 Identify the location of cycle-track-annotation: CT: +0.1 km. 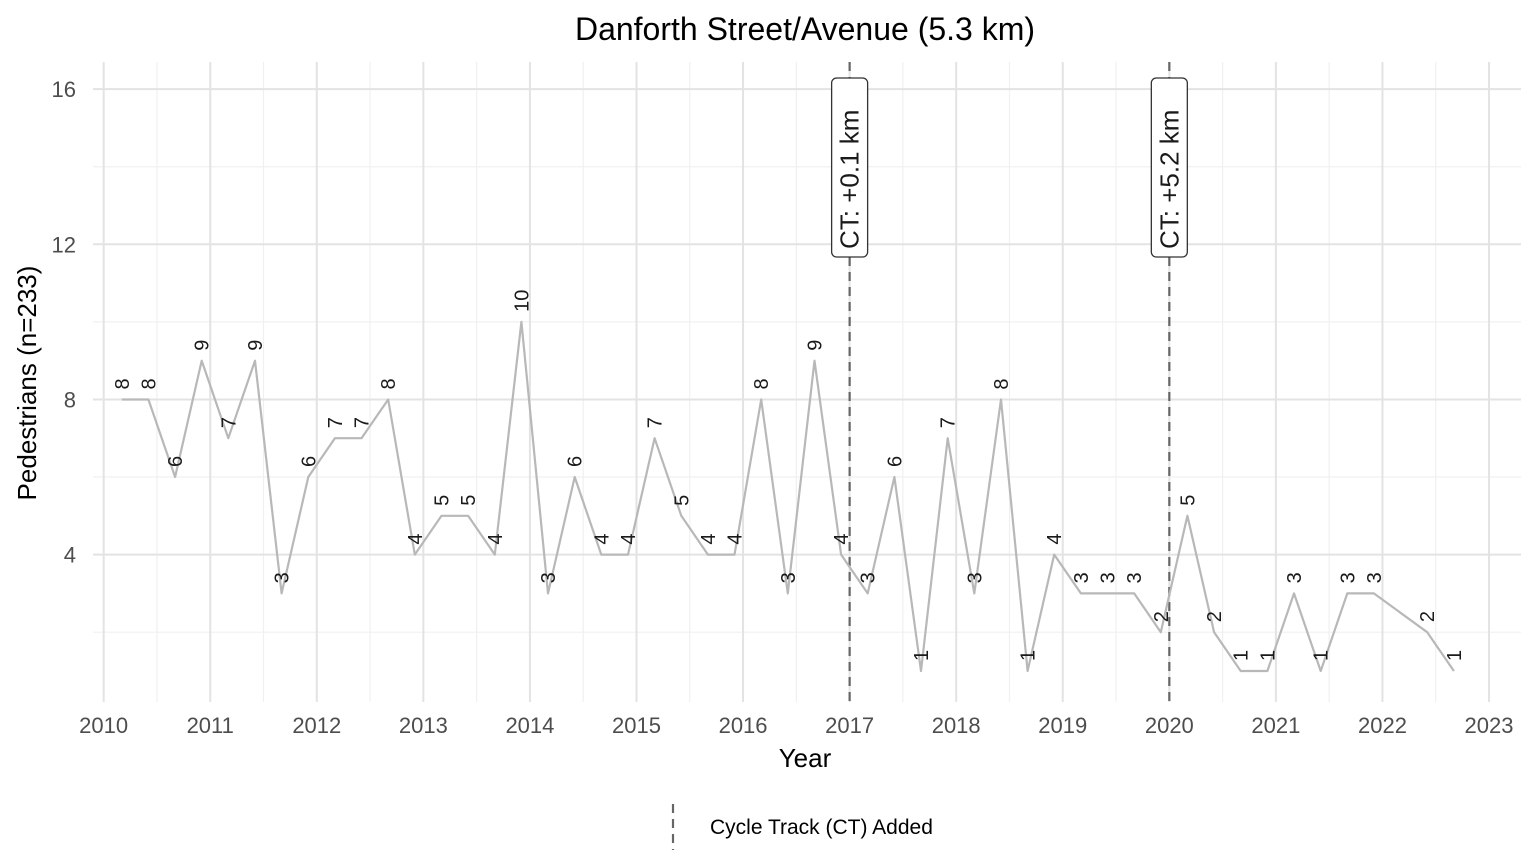
(849, 167).